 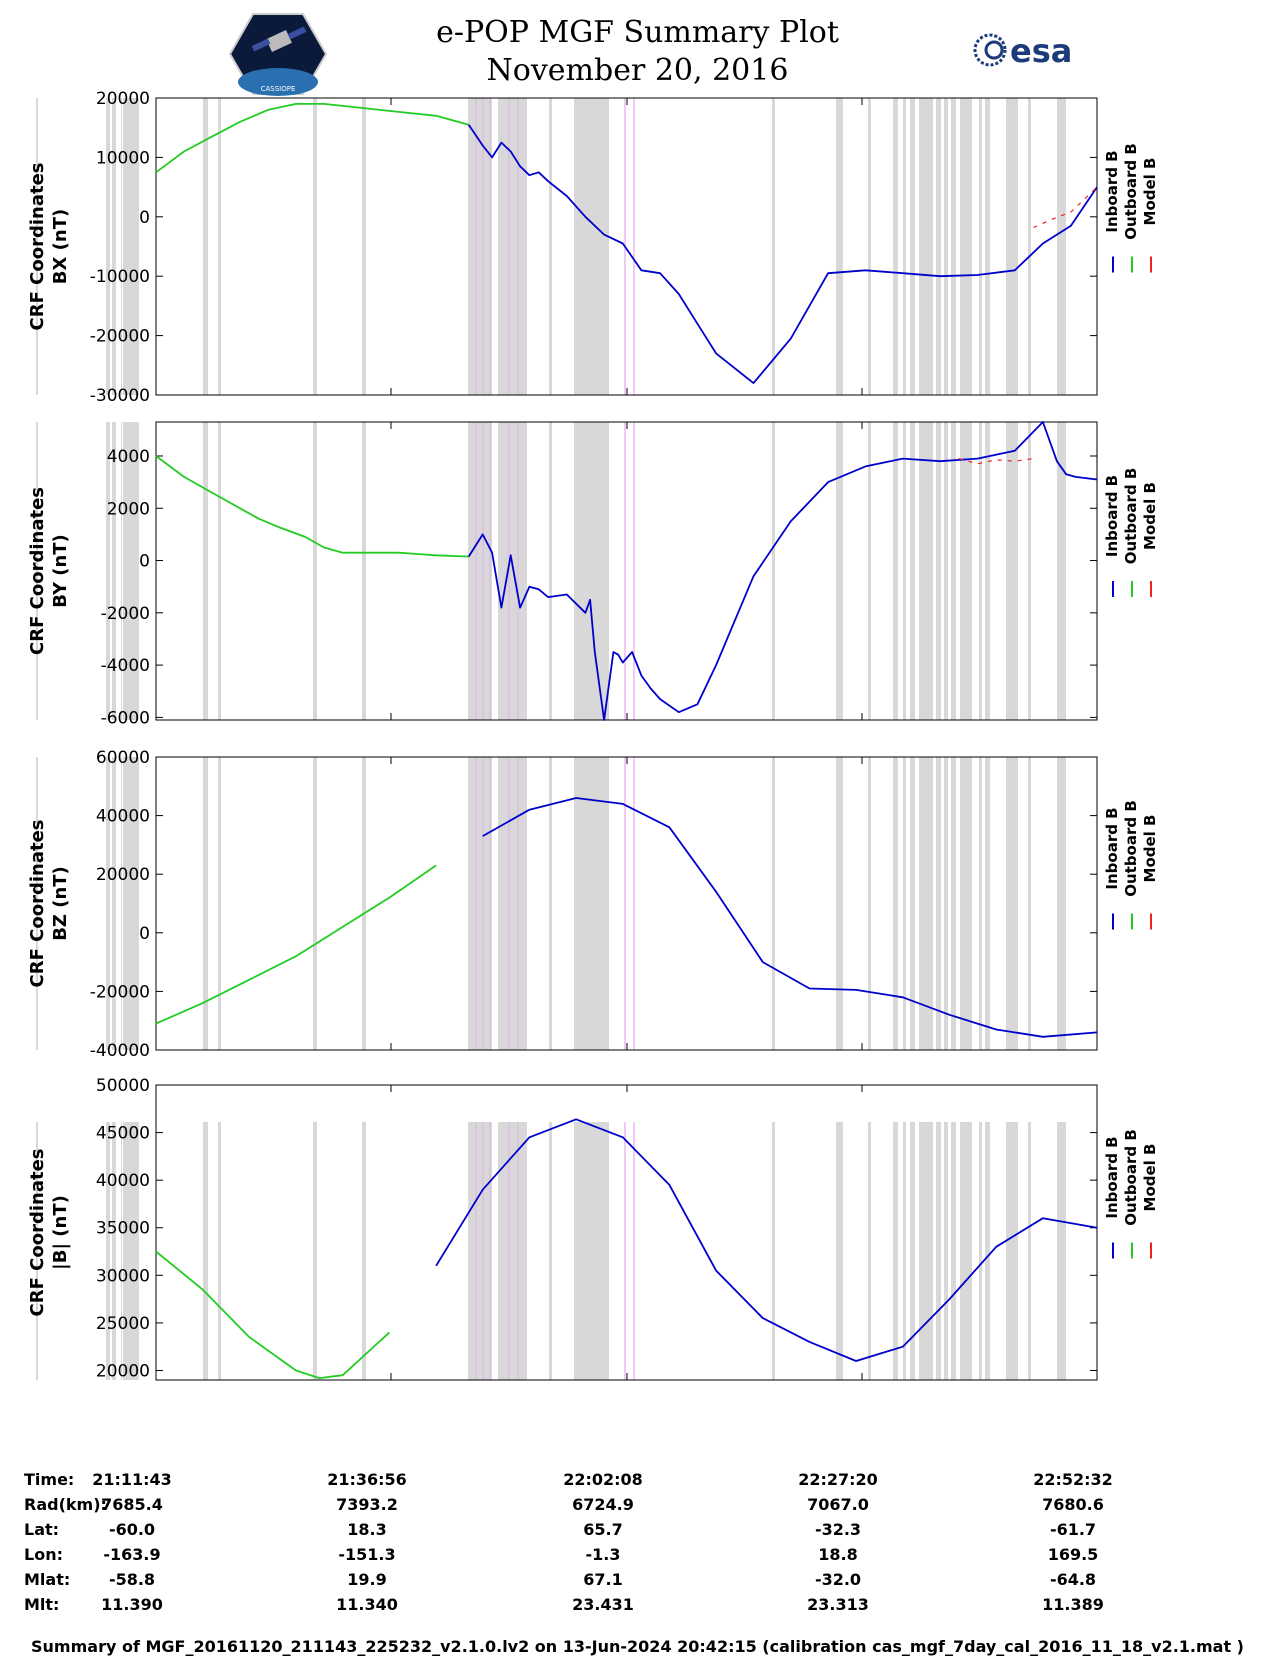 What do you see at coordinates (132, 1479) in the screenshot?
I see `info-cell: 21:11:43` at bounding box center [132, 1479].